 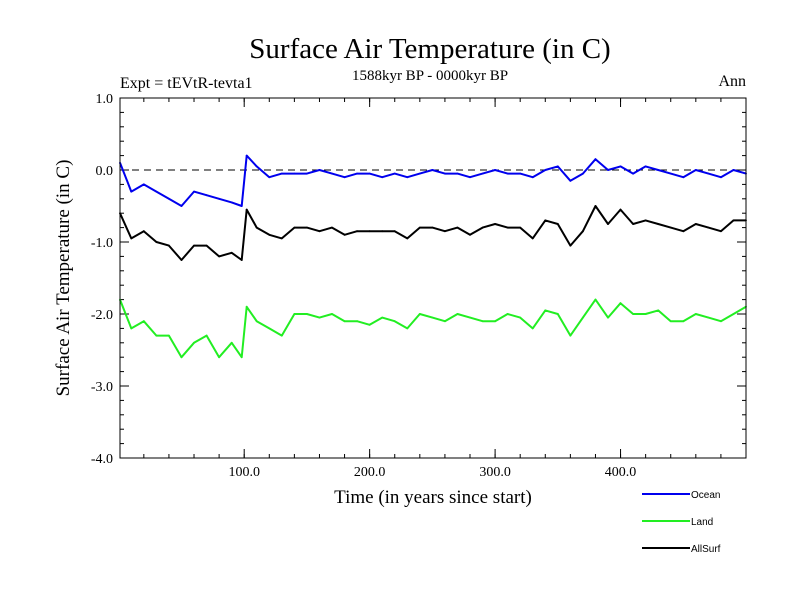 What do you see at coordinates (429, 49) in the screenshot?
I see `chart-title: Surface Air Temperature (in C)` at bounding box center [429, 49].